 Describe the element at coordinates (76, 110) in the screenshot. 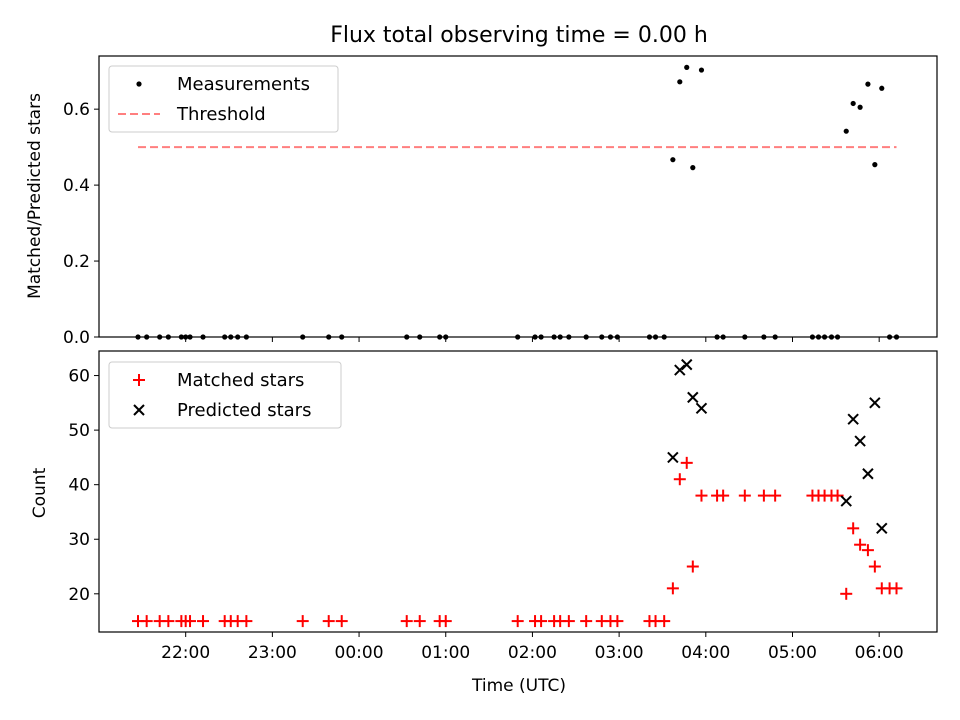

I see `top-y-tick-label: 0.6` at that location.